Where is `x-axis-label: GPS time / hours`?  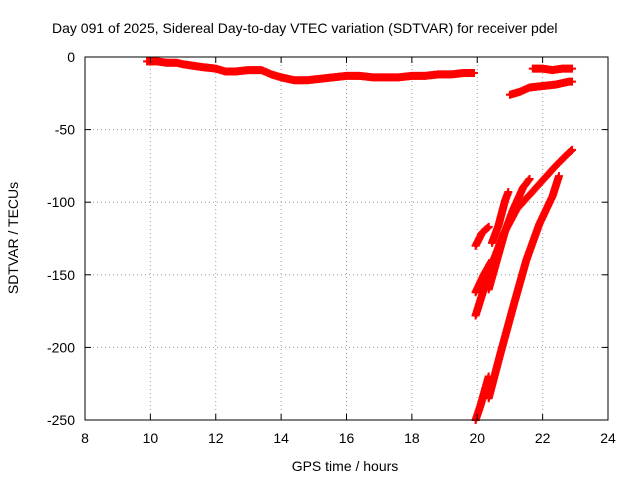
x-axis-label: GPS time / hours is located at coordinates (345, 466).